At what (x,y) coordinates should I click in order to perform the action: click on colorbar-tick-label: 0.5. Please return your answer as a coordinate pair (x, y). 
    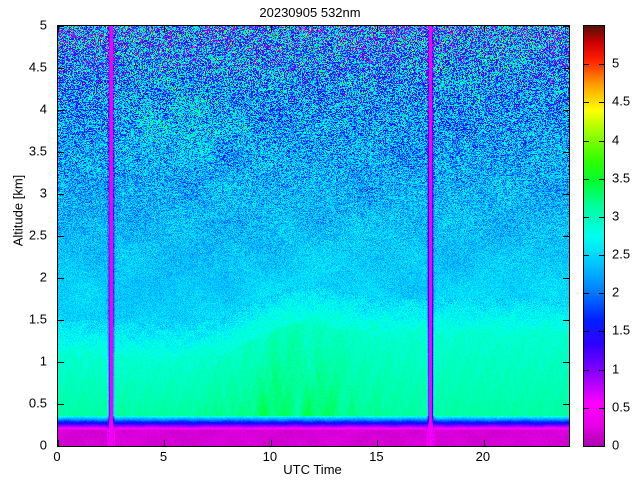
    Looking at the image, I should click on (621, 407).